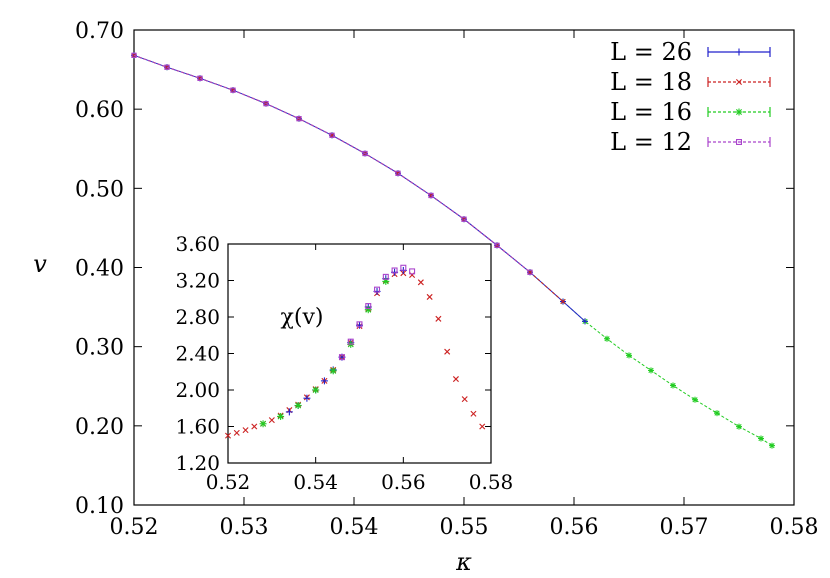  I want to click on x-tick-label: 0.55, so click(464, 527).